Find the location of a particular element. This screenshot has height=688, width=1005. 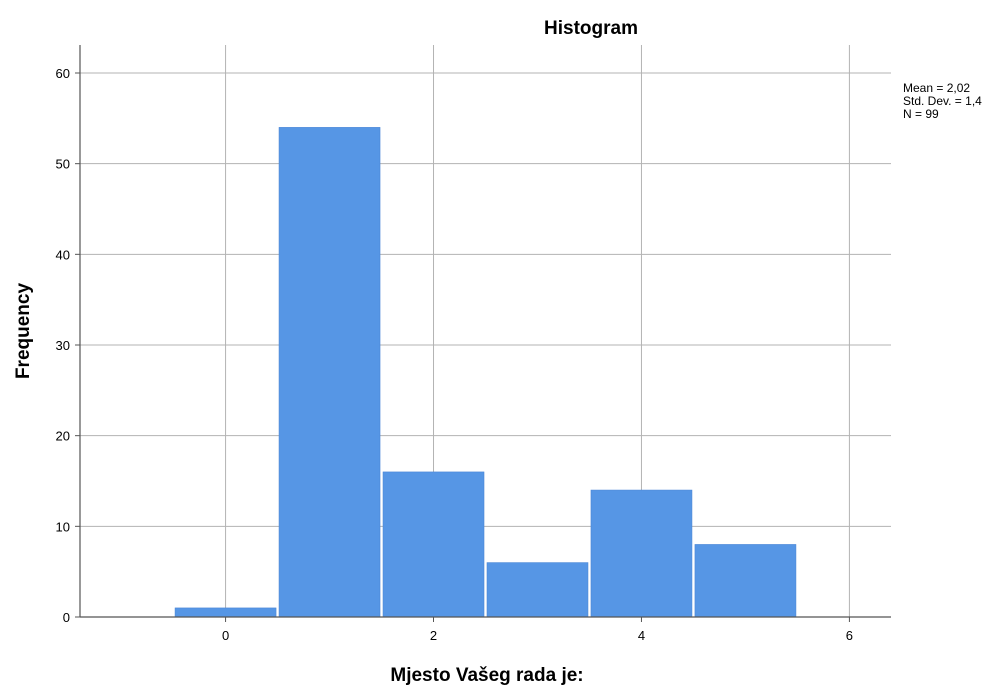

y-tick-label: 60 is located at coordinates (63, 73).